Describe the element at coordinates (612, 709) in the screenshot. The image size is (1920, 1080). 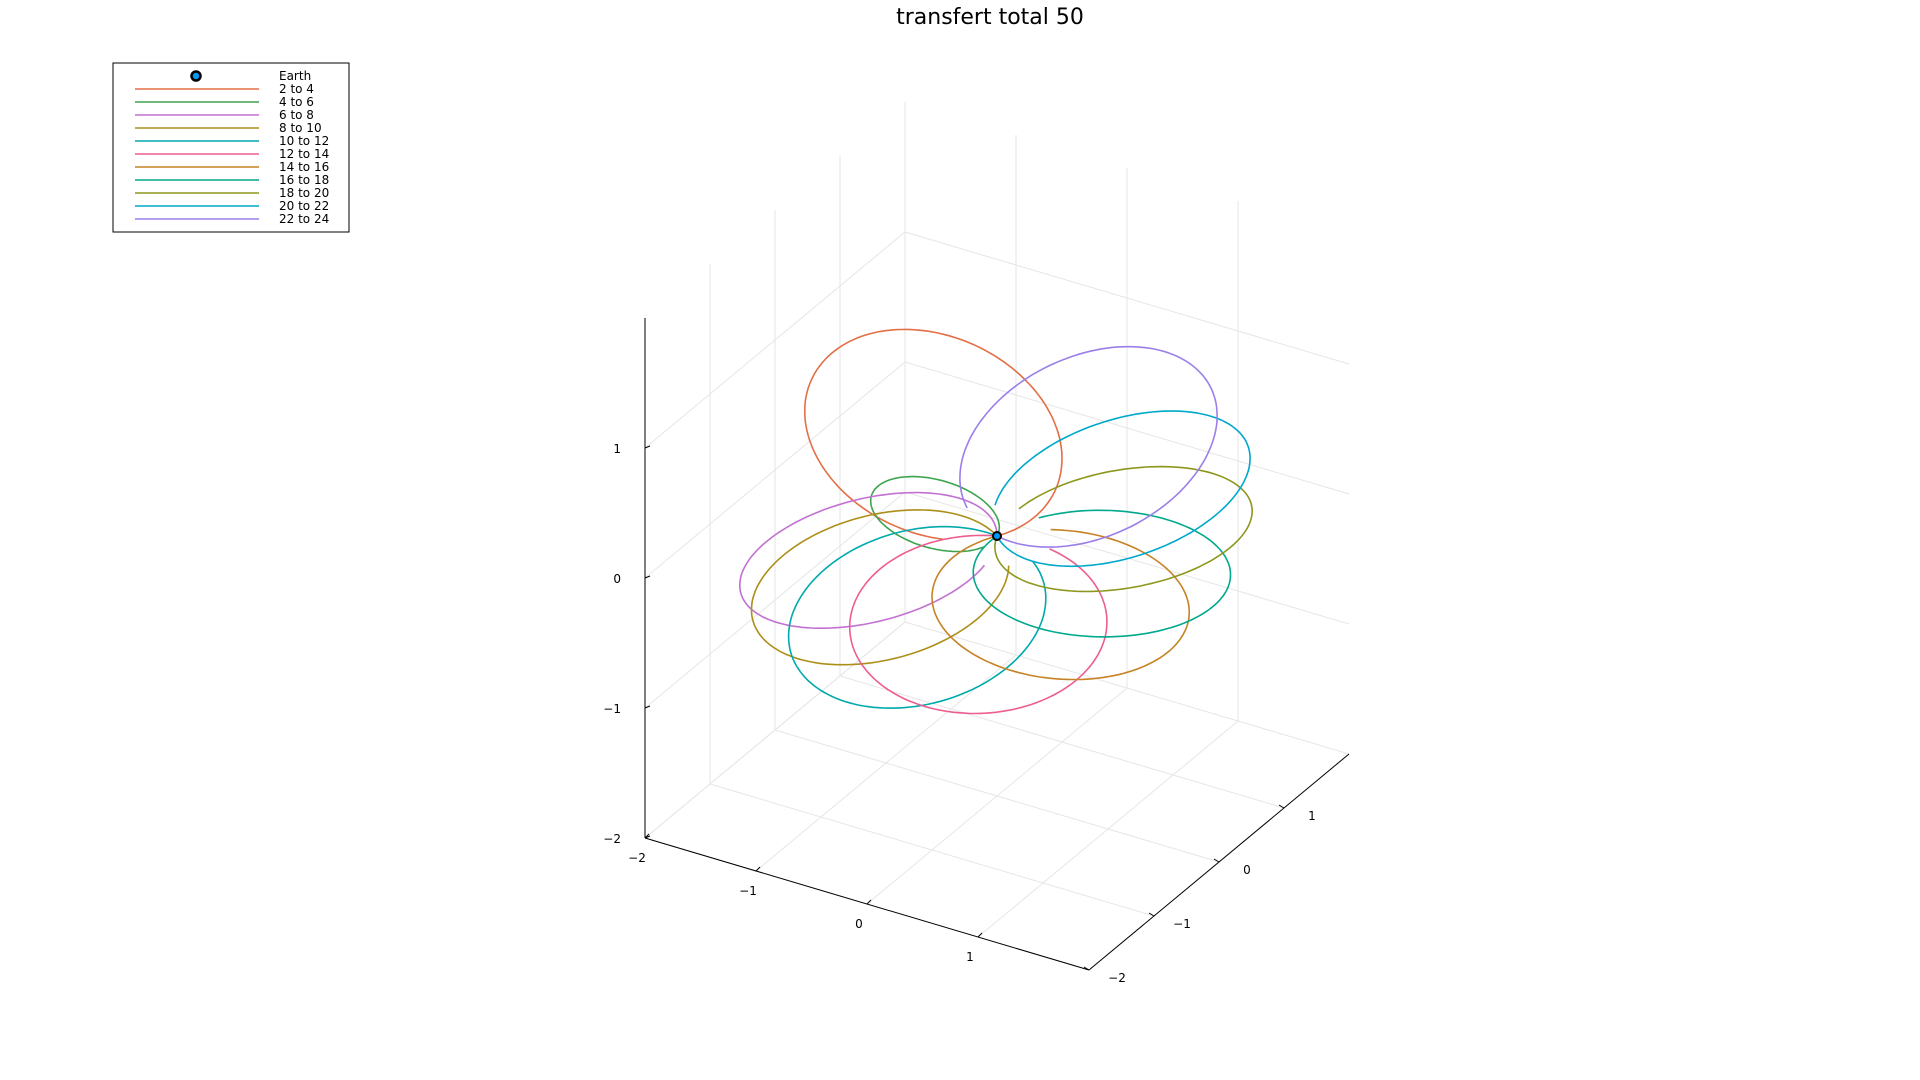
I see `z-tick-label: −1` at that location.